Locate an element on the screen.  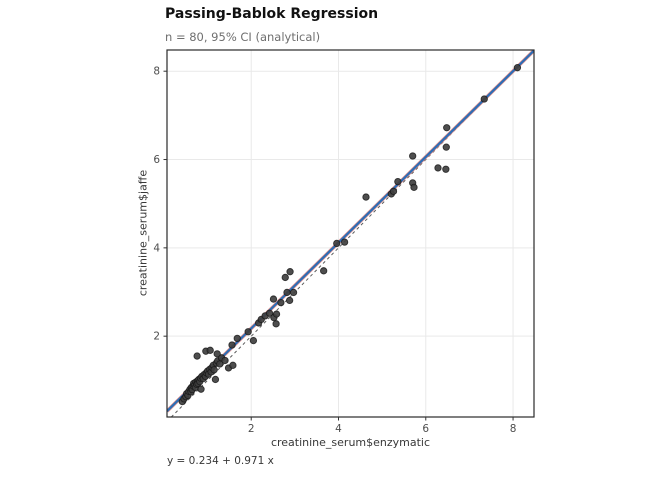
x-tick-label: 8 is located at coordinates (513, 429).